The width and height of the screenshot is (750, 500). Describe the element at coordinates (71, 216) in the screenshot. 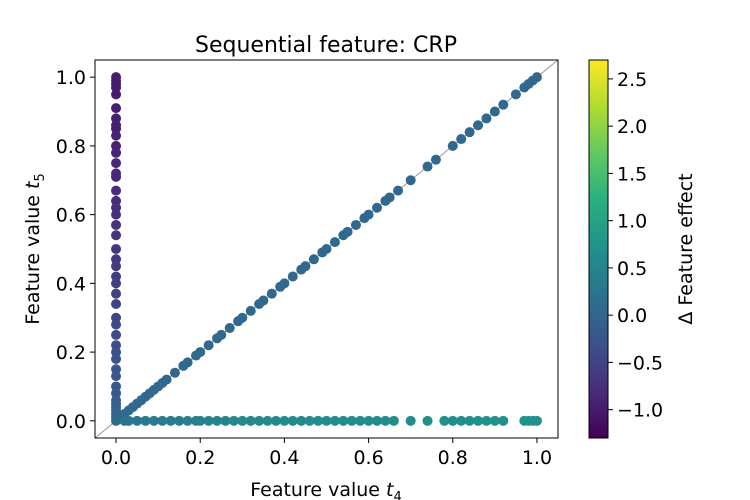

I see `y-tick-label: 0.6` at that location.